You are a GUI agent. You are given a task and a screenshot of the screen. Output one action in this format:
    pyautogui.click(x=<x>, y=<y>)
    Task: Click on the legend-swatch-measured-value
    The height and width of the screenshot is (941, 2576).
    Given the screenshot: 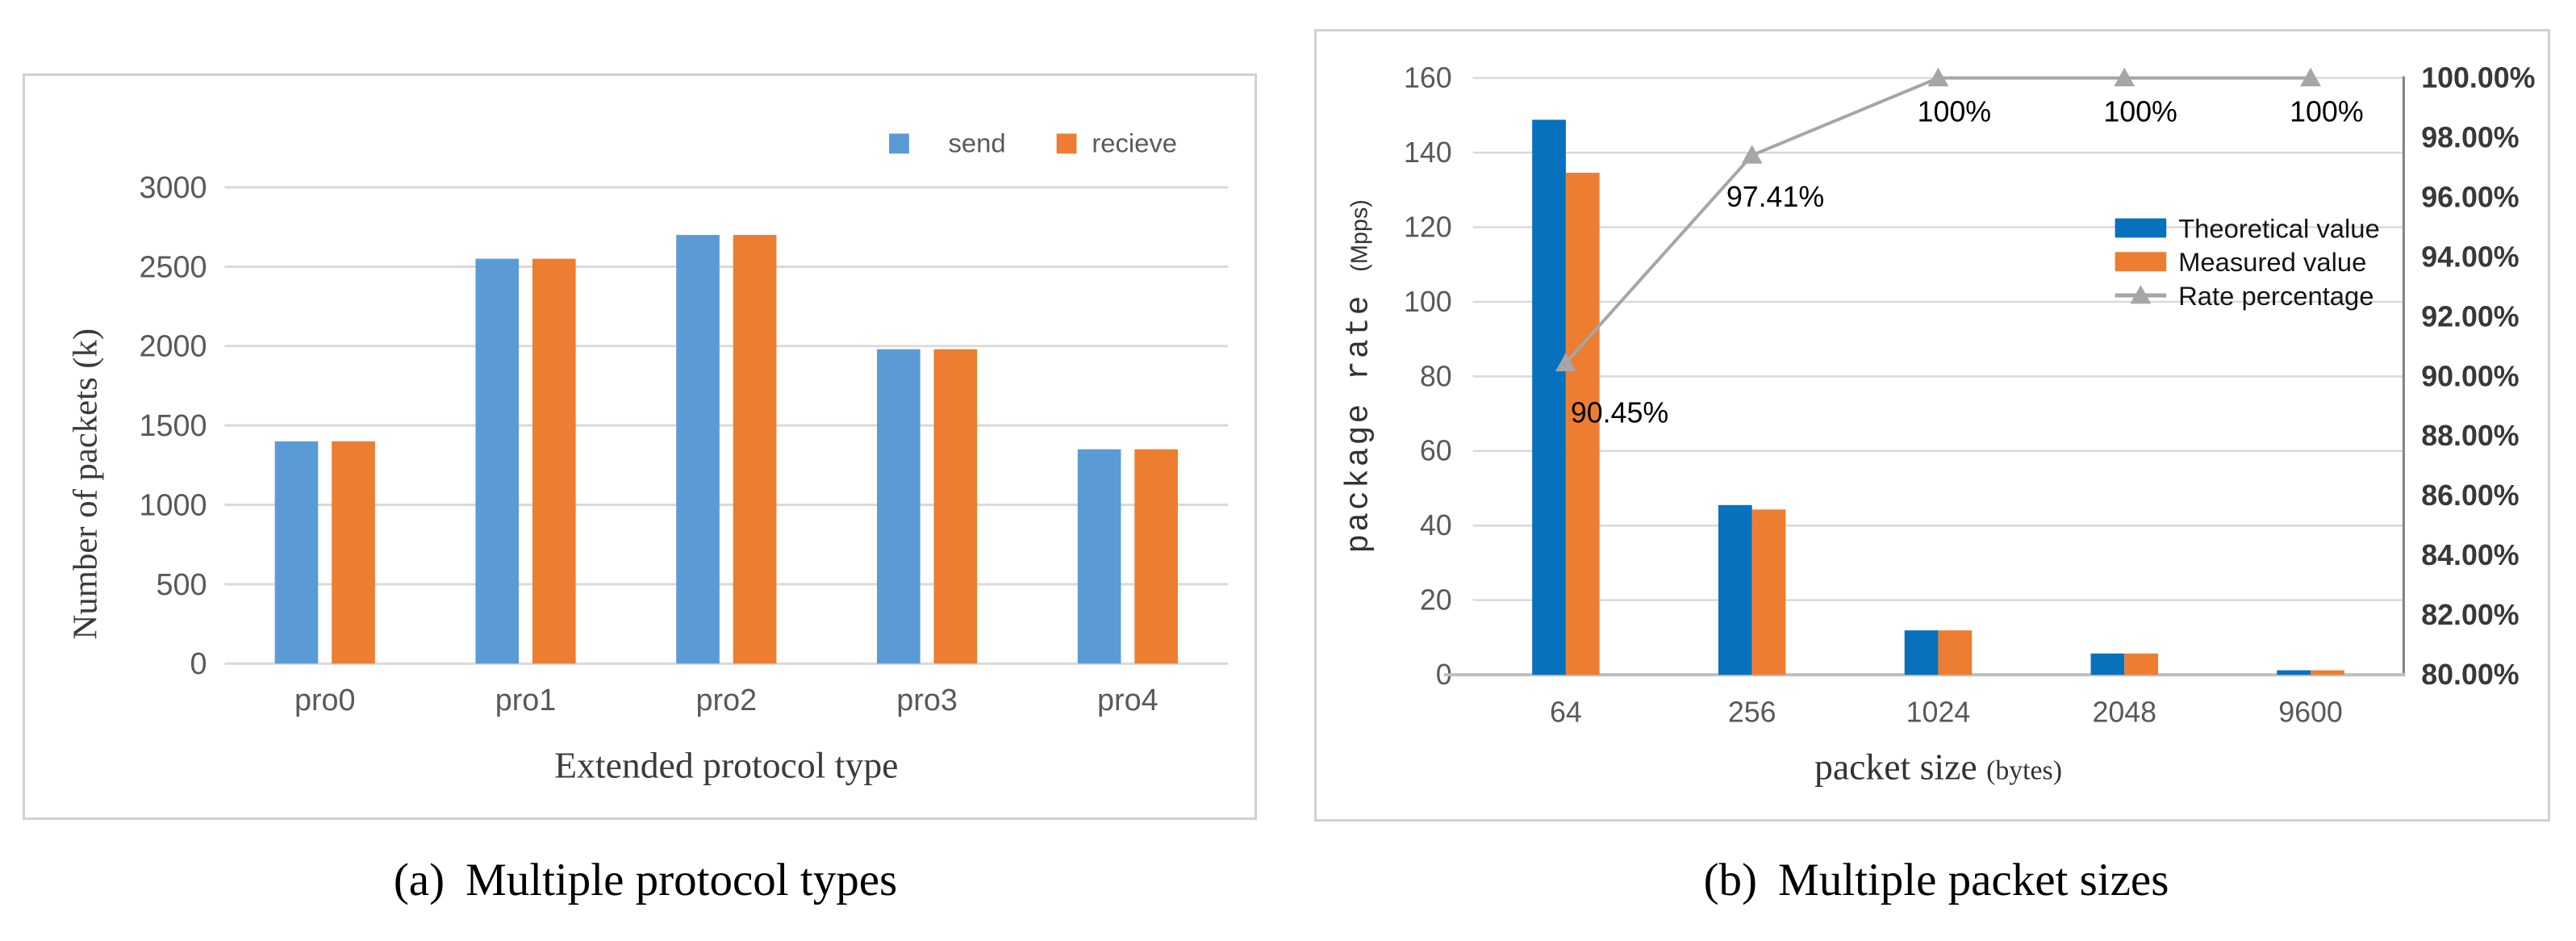 What is the action you would take?
    pyautogui.click(x=2141, y=262)
    